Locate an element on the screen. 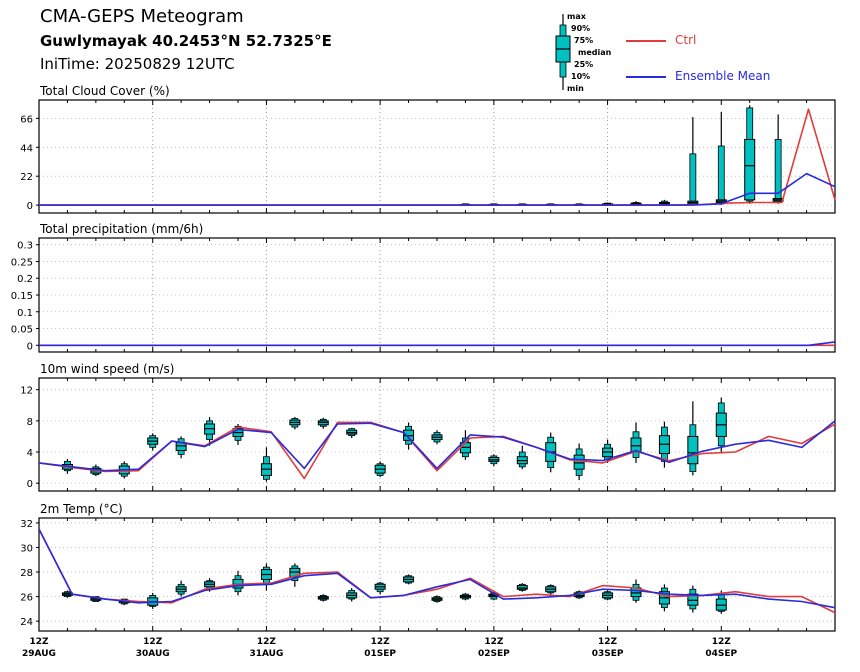  x-tick-label-date: 29AUG is located at coordinates (39, 654).